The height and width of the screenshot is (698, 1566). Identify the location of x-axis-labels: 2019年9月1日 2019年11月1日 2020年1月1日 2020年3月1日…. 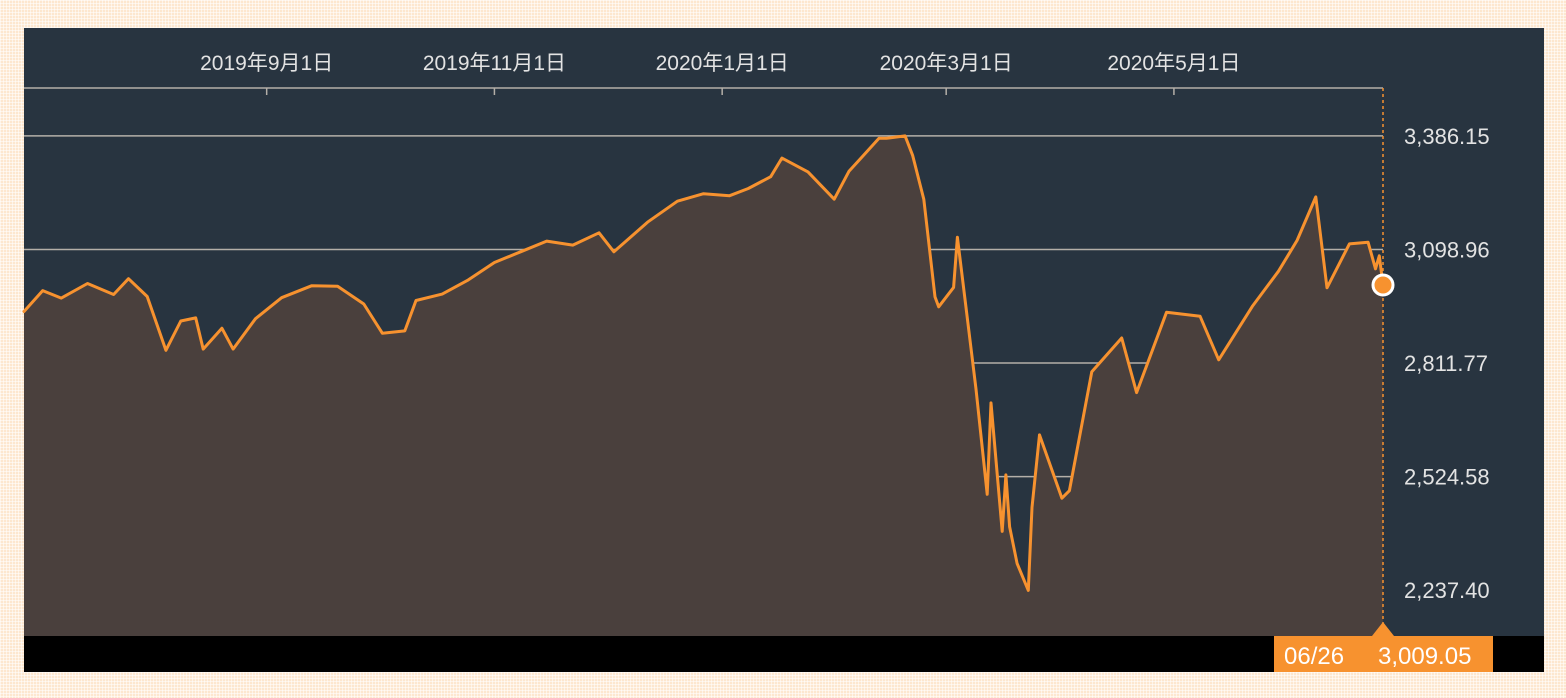
(720, 63).